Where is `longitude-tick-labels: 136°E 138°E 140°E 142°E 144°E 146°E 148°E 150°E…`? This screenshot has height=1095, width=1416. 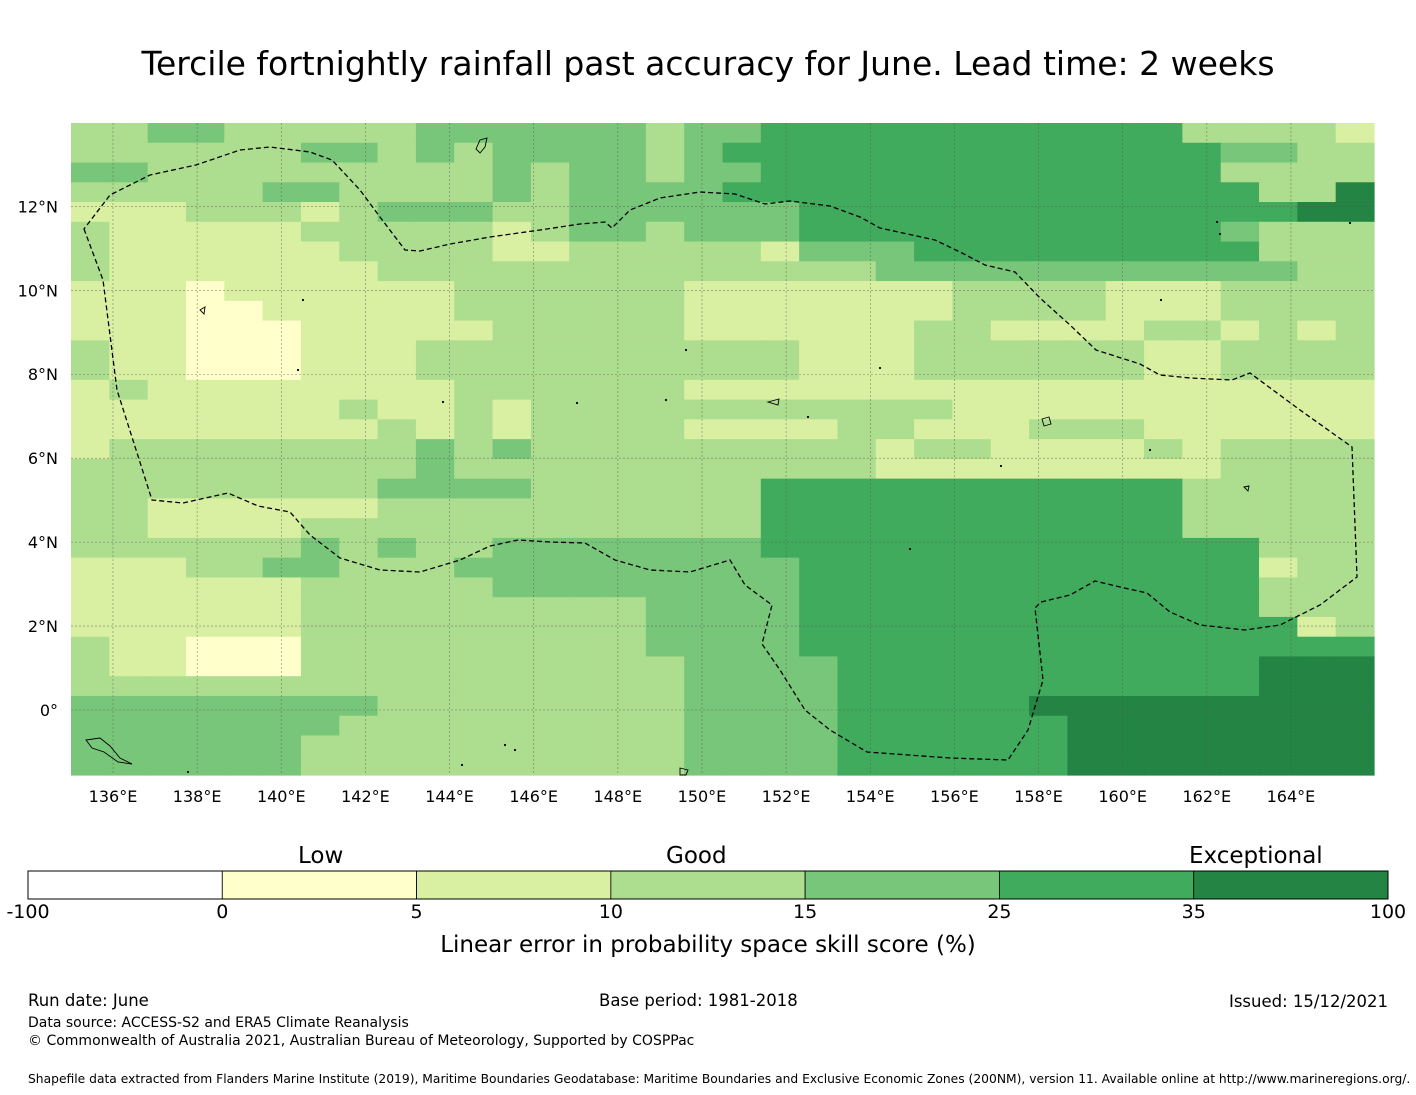 longitude-tick-labels: 136°E 138°E 140°E 142°E 144°E 146°E 148°E 150°E… is located at coordinates (702, 796).